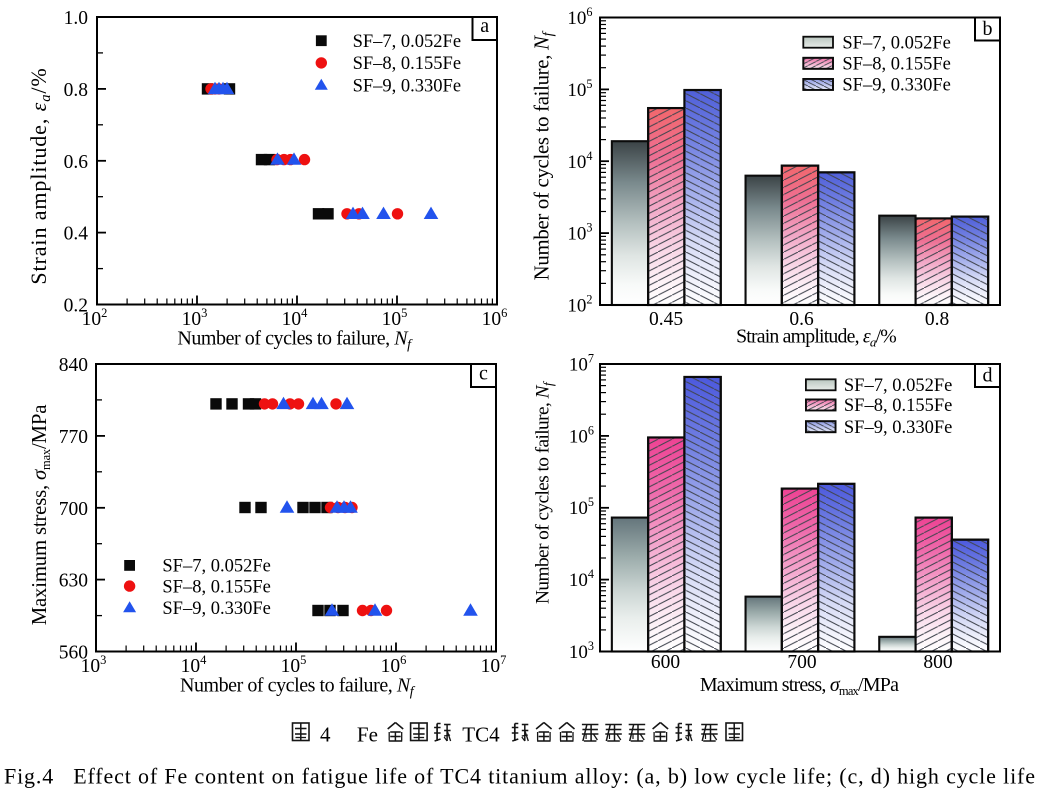 Image resolution: width=1040 pixels, height=795 pixels. Describe the element at coordinates (325, 735) in the screenshot. I see `svg-text: 4` at that location.